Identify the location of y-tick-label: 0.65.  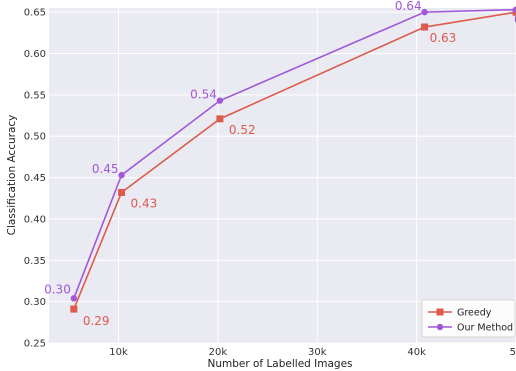
(35, 13).